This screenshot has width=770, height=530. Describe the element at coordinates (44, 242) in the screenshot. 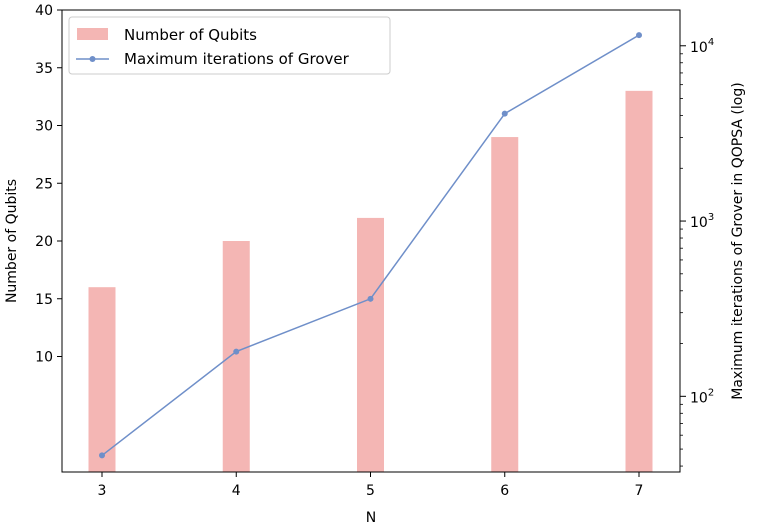

I see `left-tick-label: 20` at that location.